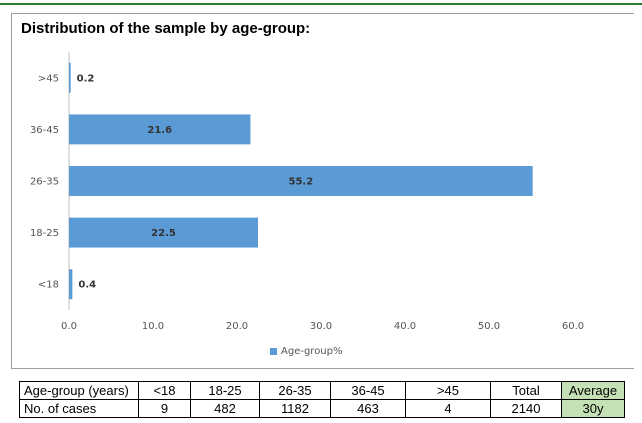 This screenshot has height=423, width=642. I want to click on table-cell: 463, so click(368, 408).